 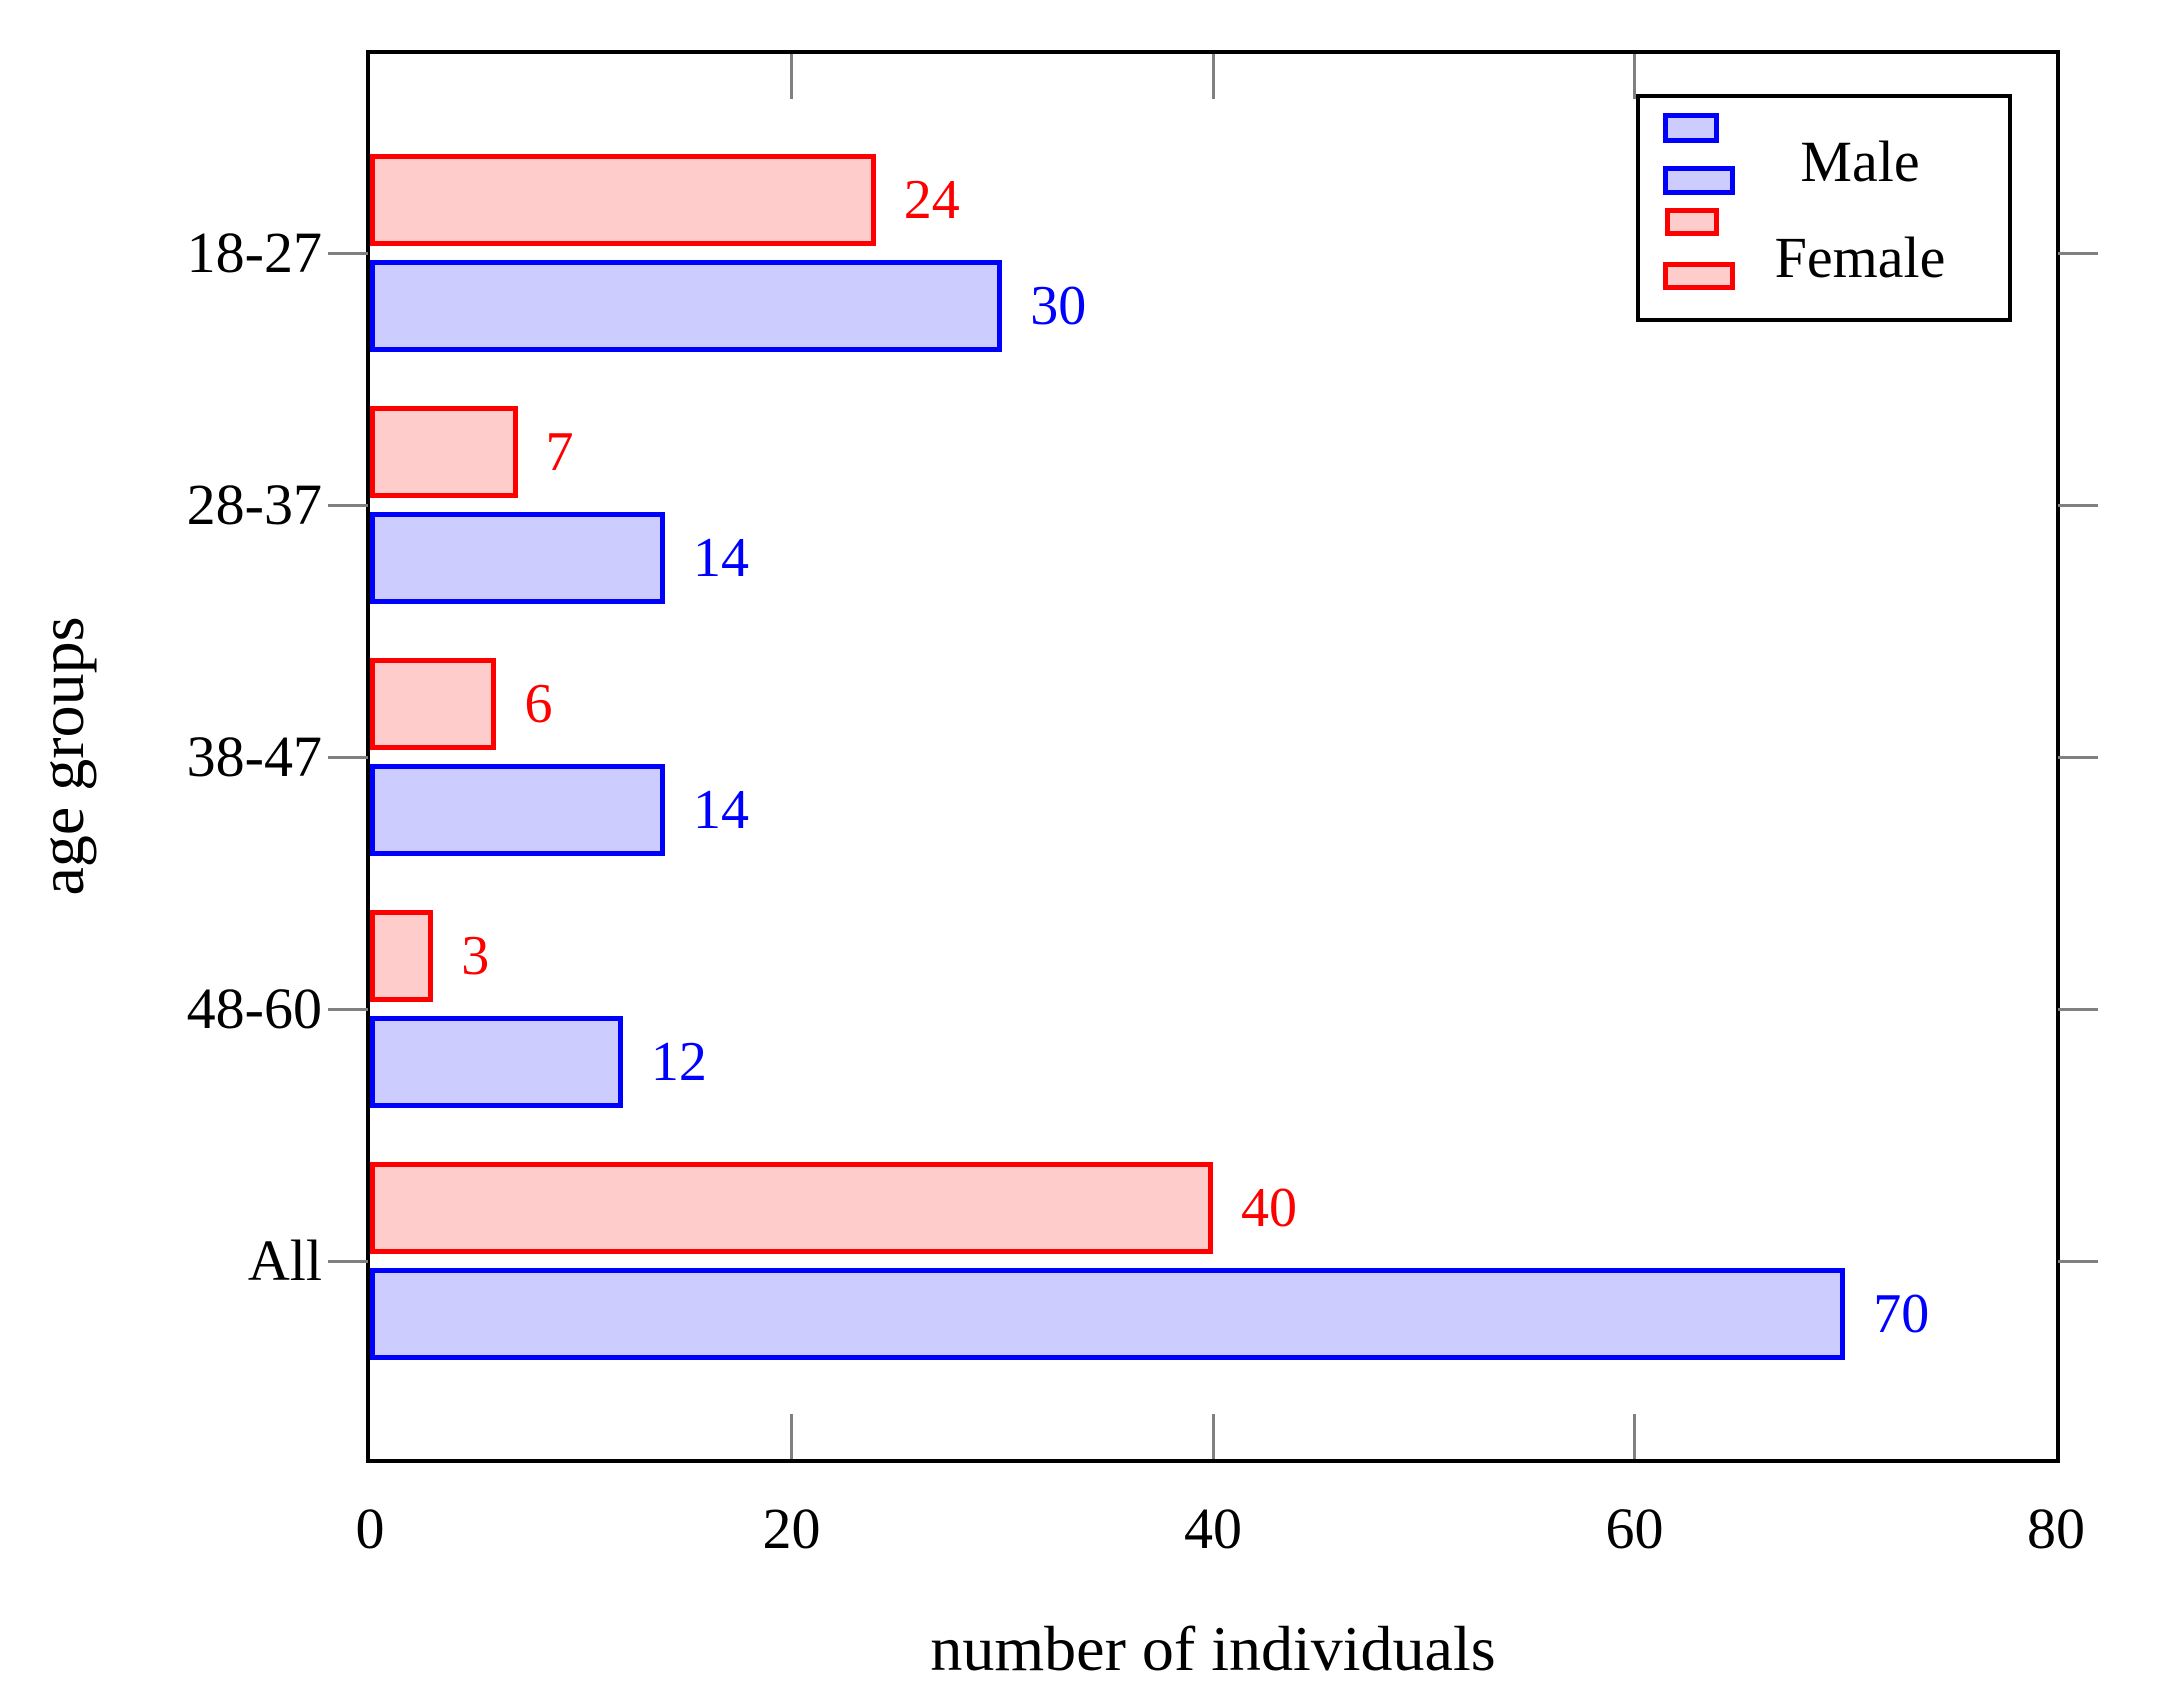 What do you see at coordinates (791, 1528) in the screenshot?
I see `x-tick-label-20: 20` at bounding box center [791, 1528].